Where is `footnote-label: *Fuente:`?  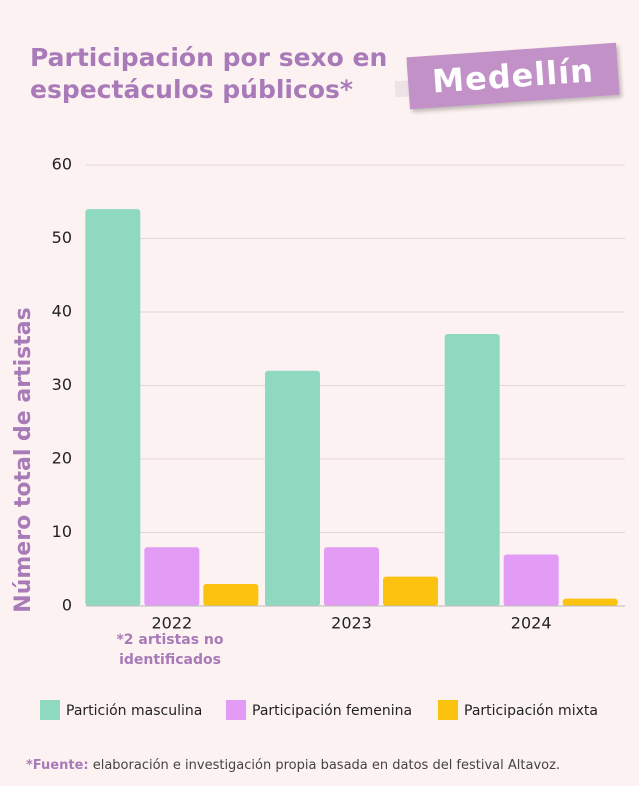
footnote-label: *Fuente: is located at coordinates (57, 765).